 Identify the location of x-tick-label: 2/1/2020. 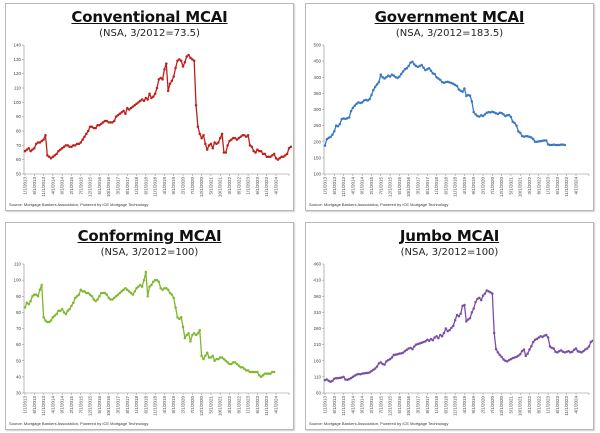
(483, 186).